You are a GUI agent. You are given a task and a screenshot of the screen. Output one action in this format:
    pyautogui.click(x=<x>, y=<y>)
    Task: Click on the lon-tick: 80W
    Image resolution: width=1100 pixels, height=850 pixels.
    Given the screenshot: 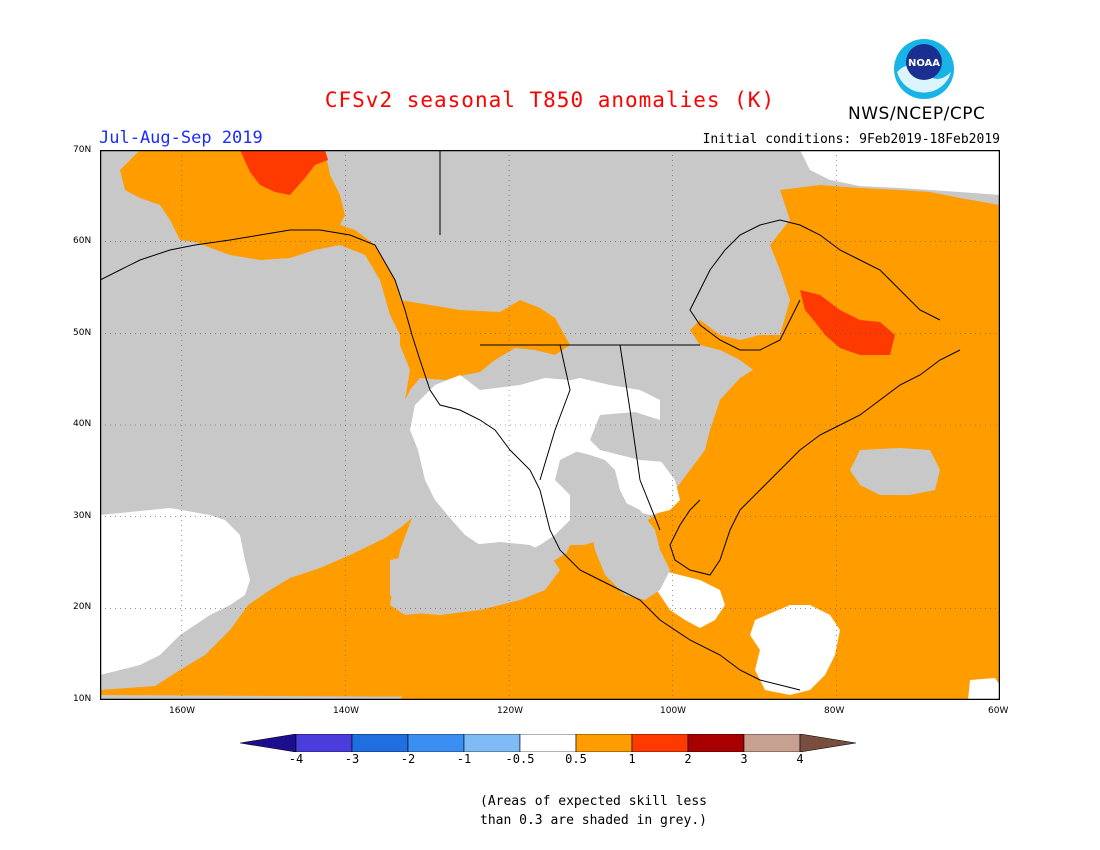 What is the action you would take?
    pyautogui.click(x=834, y=711)
    